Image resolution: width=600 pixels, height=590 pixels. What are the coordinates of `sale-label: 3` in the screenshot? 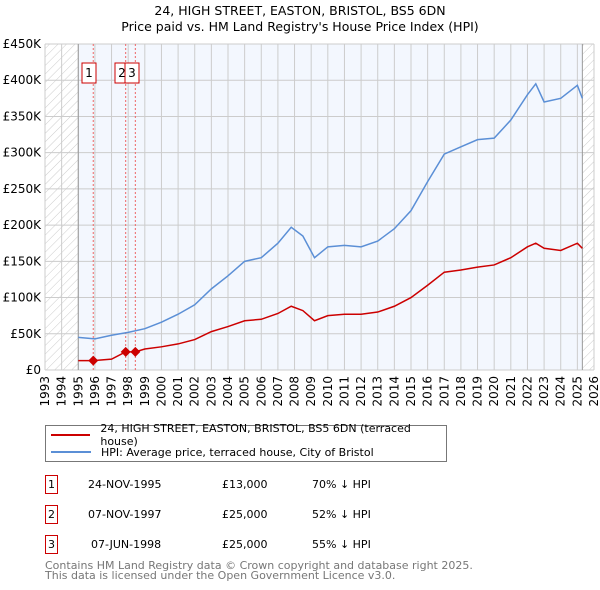 It's located at (132, 73).